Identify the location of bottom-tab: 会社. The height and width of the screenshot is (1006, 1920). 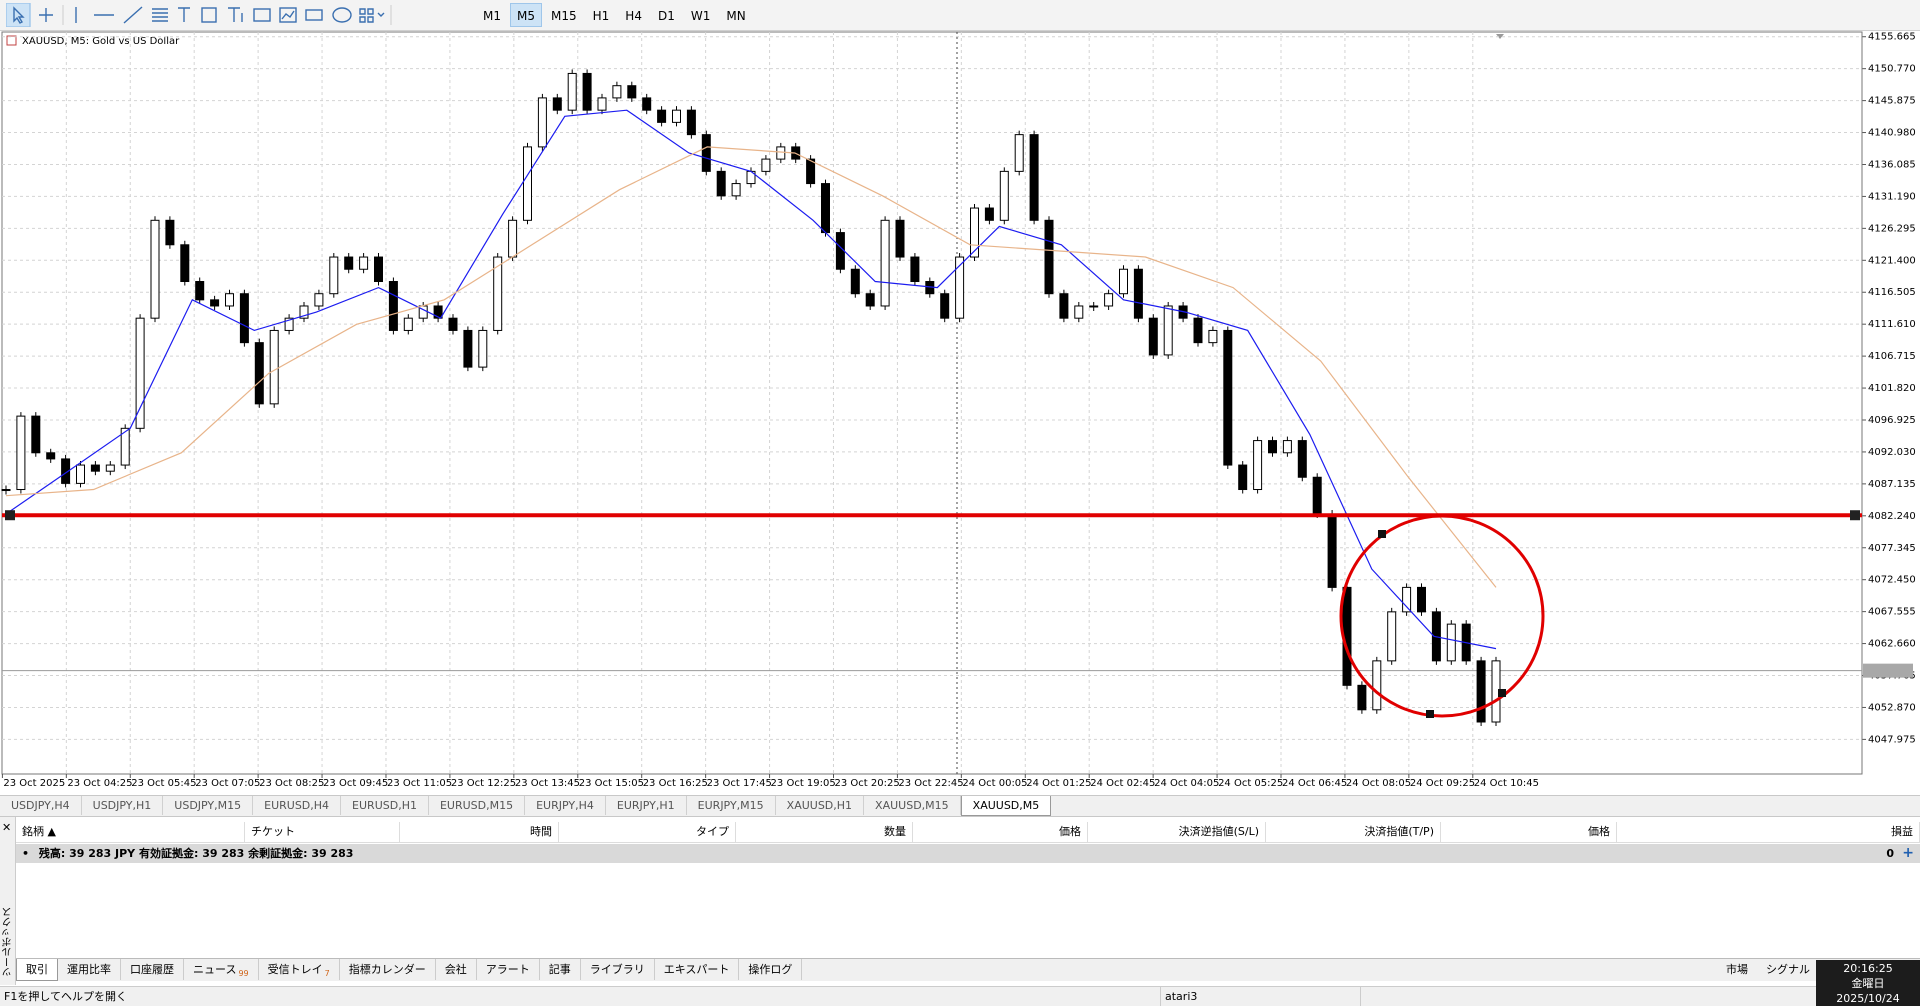
(456, 969).